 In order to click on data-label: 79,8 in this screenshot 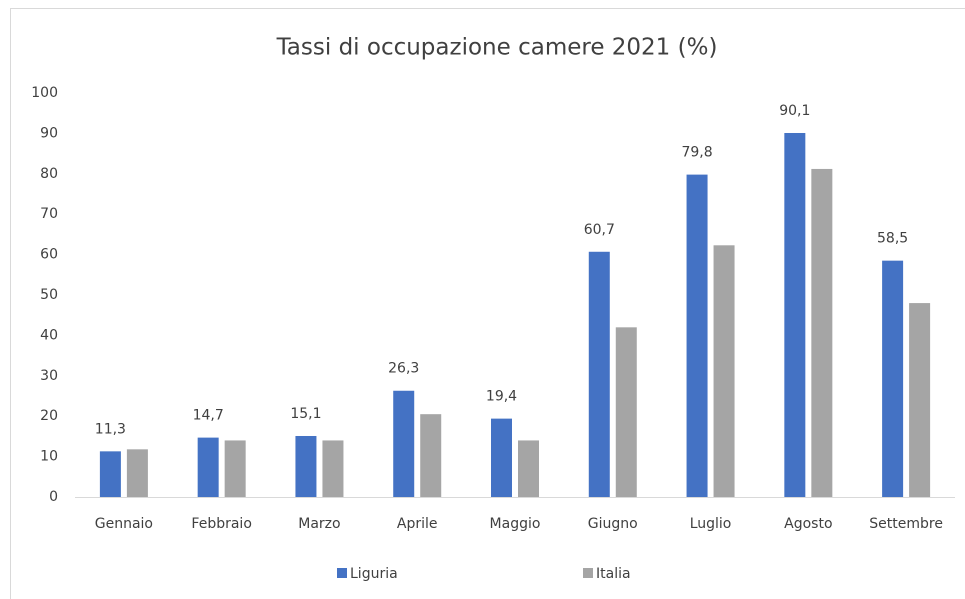, I will do `click(696, 153)`.